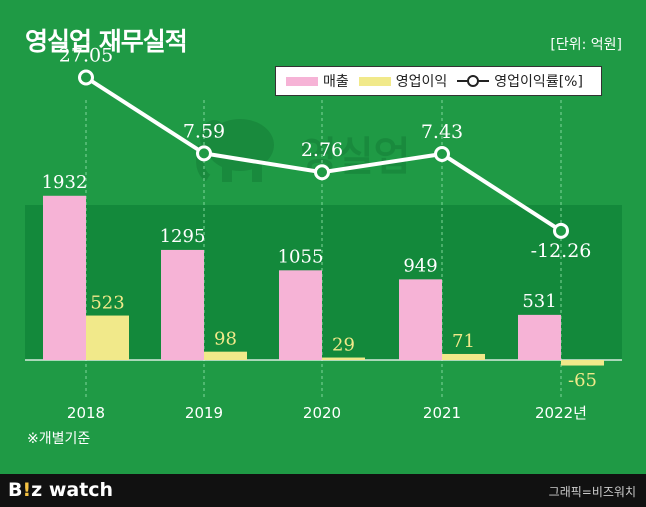  Describe the element at coordinates (78, 490) in the screenshot. I see `logo-part-watch: watch` at that location.